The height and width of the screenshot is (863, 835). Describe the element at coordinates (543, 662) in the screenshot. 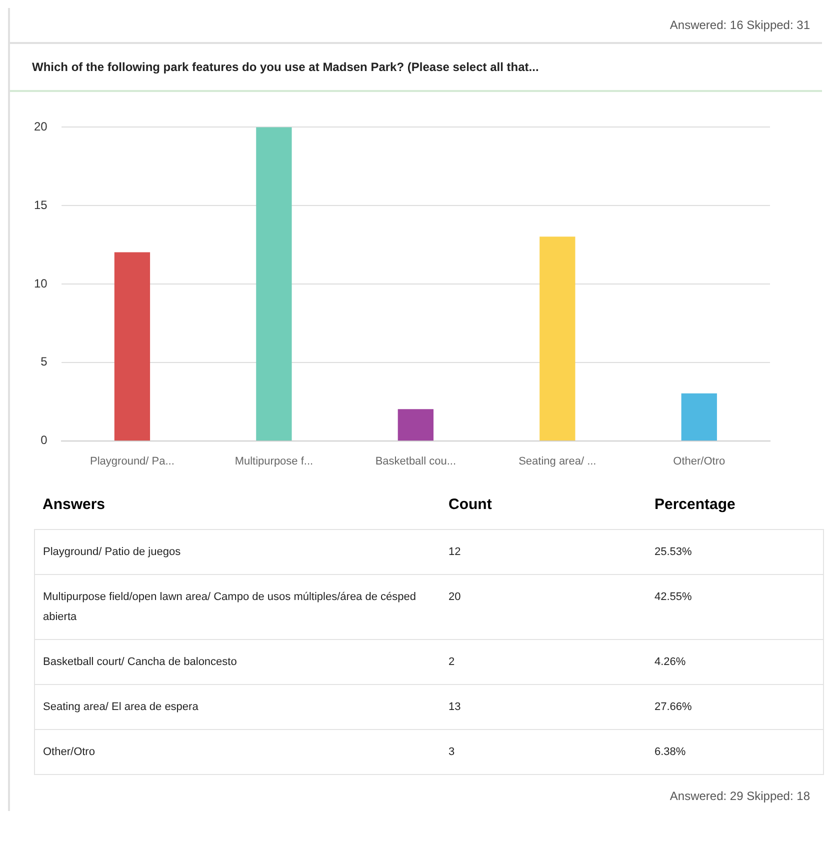

I see `text: 2` at that location.